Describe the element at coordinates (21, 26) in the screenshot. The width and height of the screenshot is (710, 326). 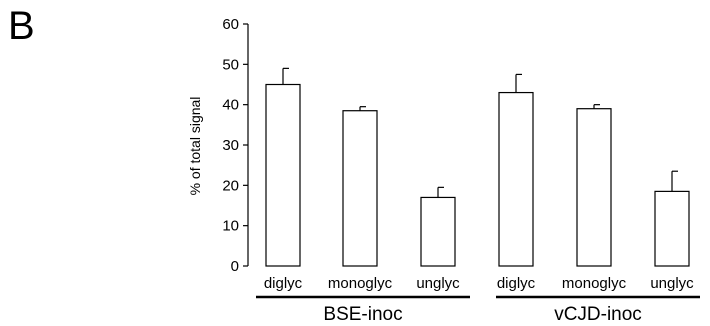
I see `panel-letter: B` at that location.